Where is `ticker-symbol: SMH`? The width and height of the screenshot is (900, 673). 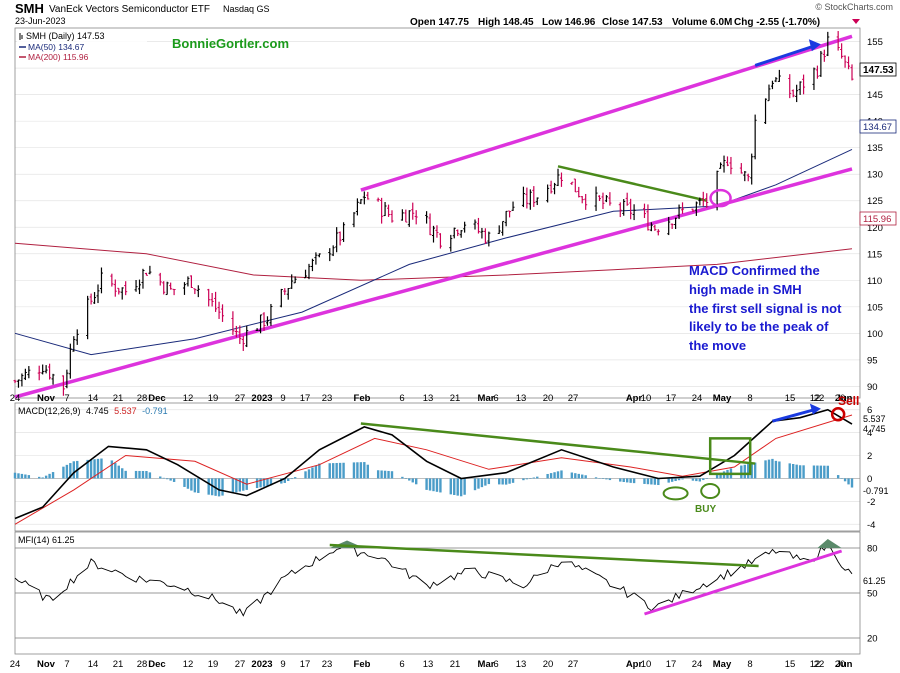
ticker-symbol: SMH is located at coordinates (29, 8).